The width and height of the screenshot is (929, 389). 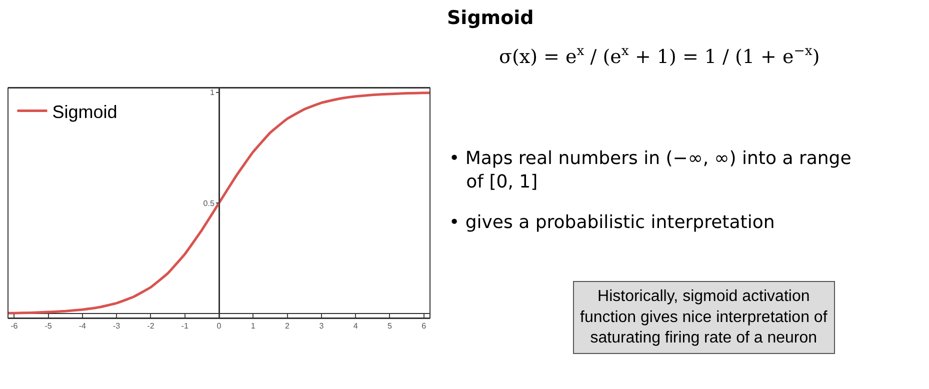 I want to click on y-tick-label: 0.5, so click(x=209, y=203).